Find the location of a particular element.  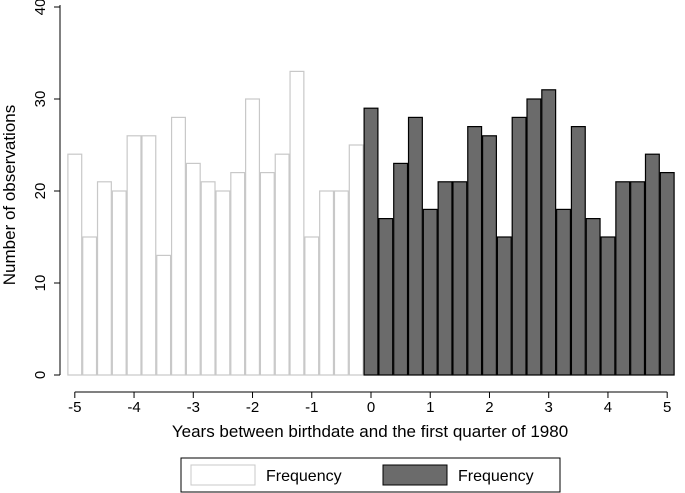

x-tick-label-6: 1 is located at coordinates (430, 407).